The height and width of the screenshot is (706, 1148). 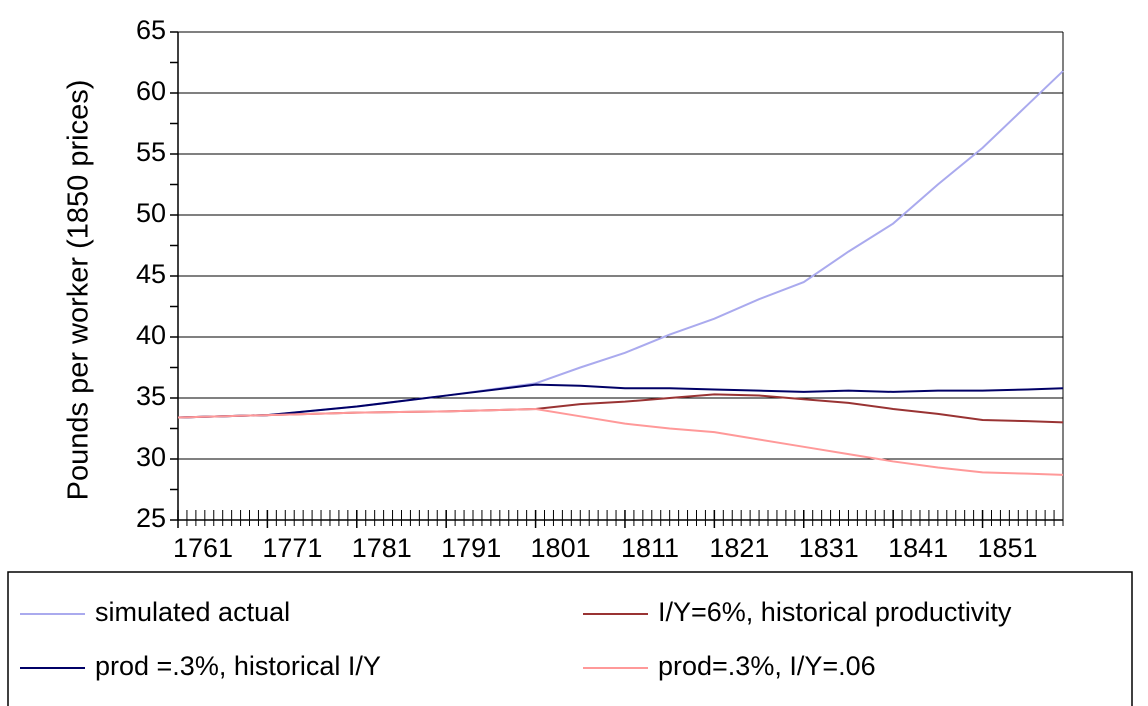 I want to click on x-tick-label: 1791, so click(x=471, y=548).